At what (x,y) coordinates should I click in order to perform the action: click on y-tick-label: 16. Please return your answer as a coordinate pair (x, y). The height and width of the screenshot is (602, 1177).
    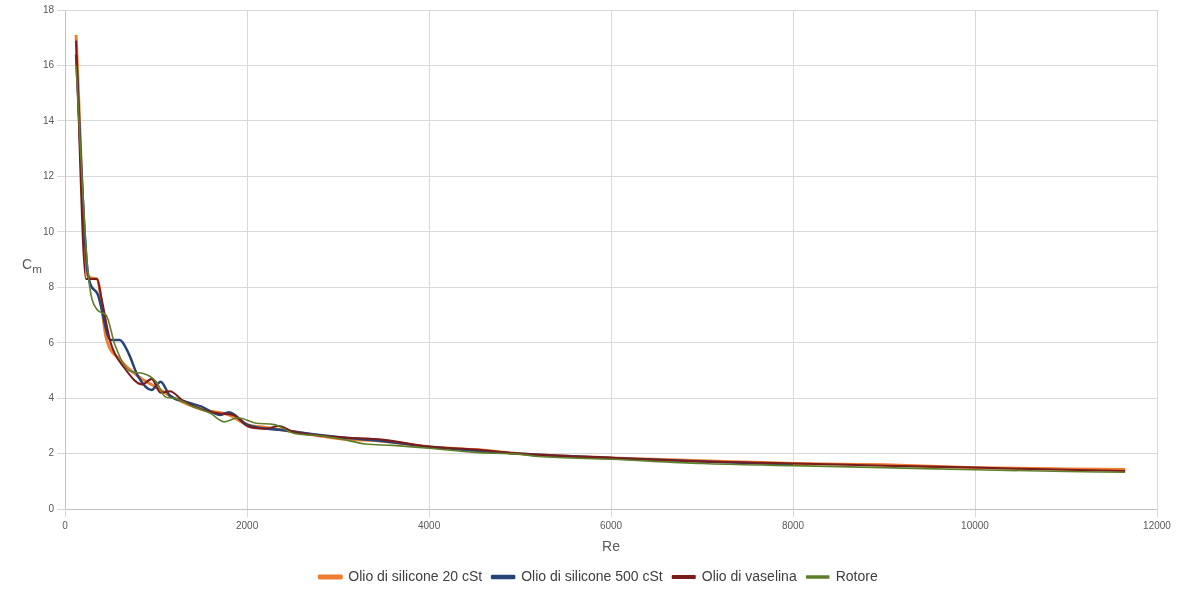
    Looking at the image, I should click on (49, 65).